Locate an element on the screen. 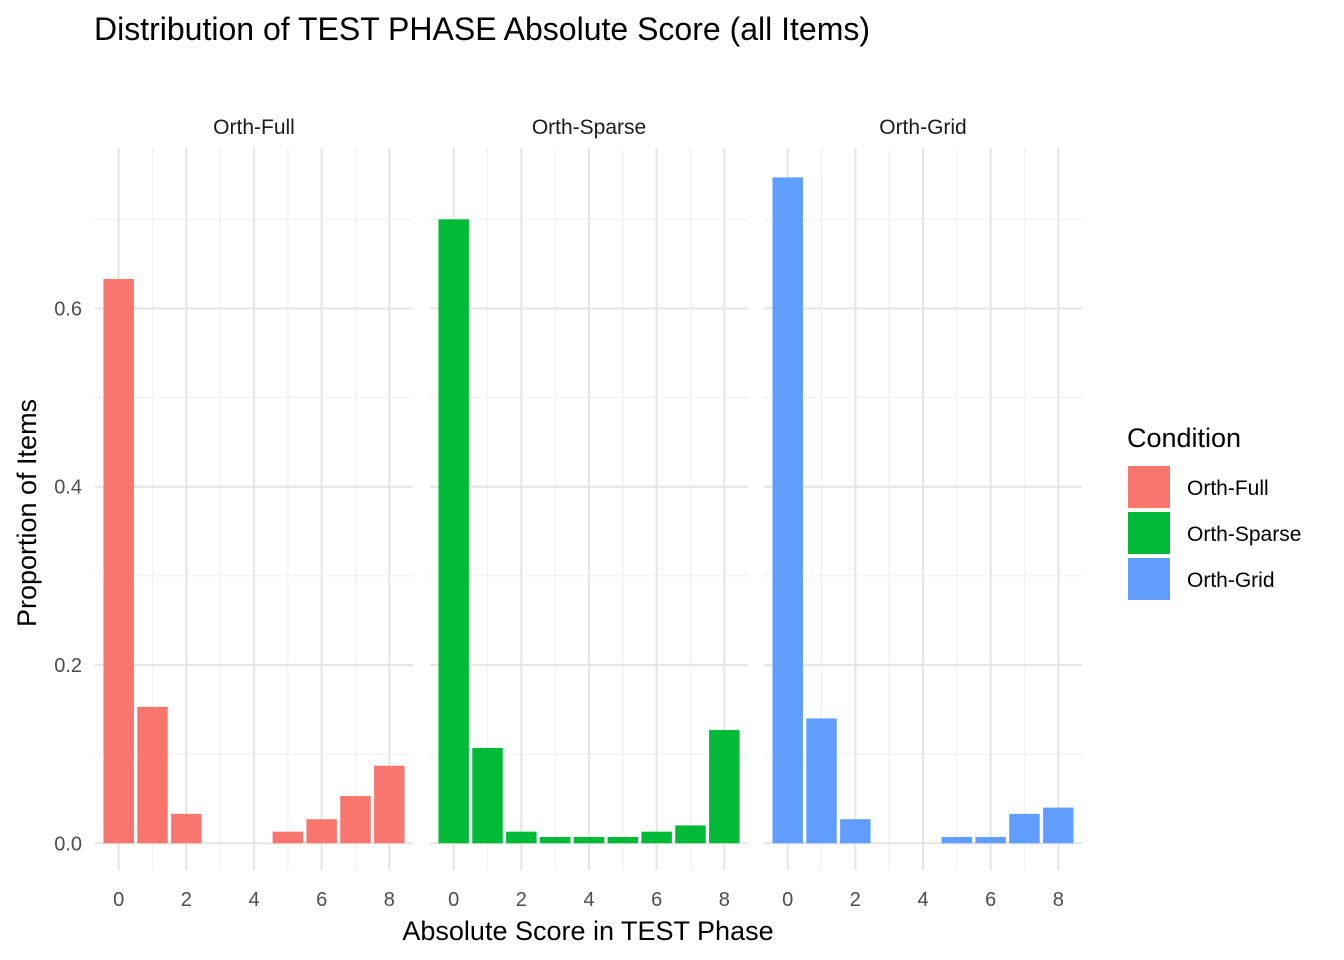 This screenshot has height=960, width=1344. y-axis-label: Proportion of Items is located at coordinates (27, 513).